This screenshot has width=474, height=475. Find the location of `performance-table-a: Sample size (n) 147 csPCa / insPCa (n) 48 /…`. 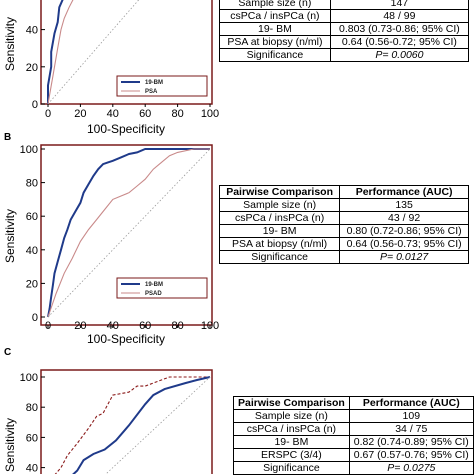

performance-table-a: Sample size (n) 147 csPCa / insPCa (n) 48 /… is located at coordinates (344, 31).